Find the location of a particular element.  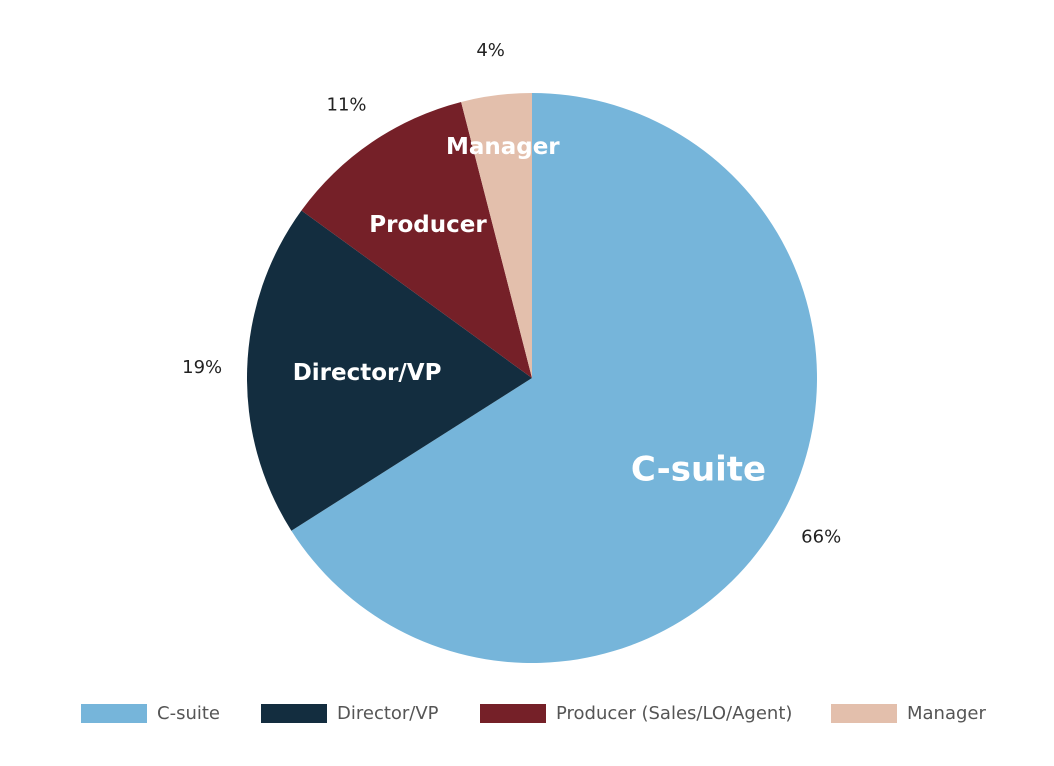

legend-item-director-vp: Director/VP is located at coordinates (350, 713).